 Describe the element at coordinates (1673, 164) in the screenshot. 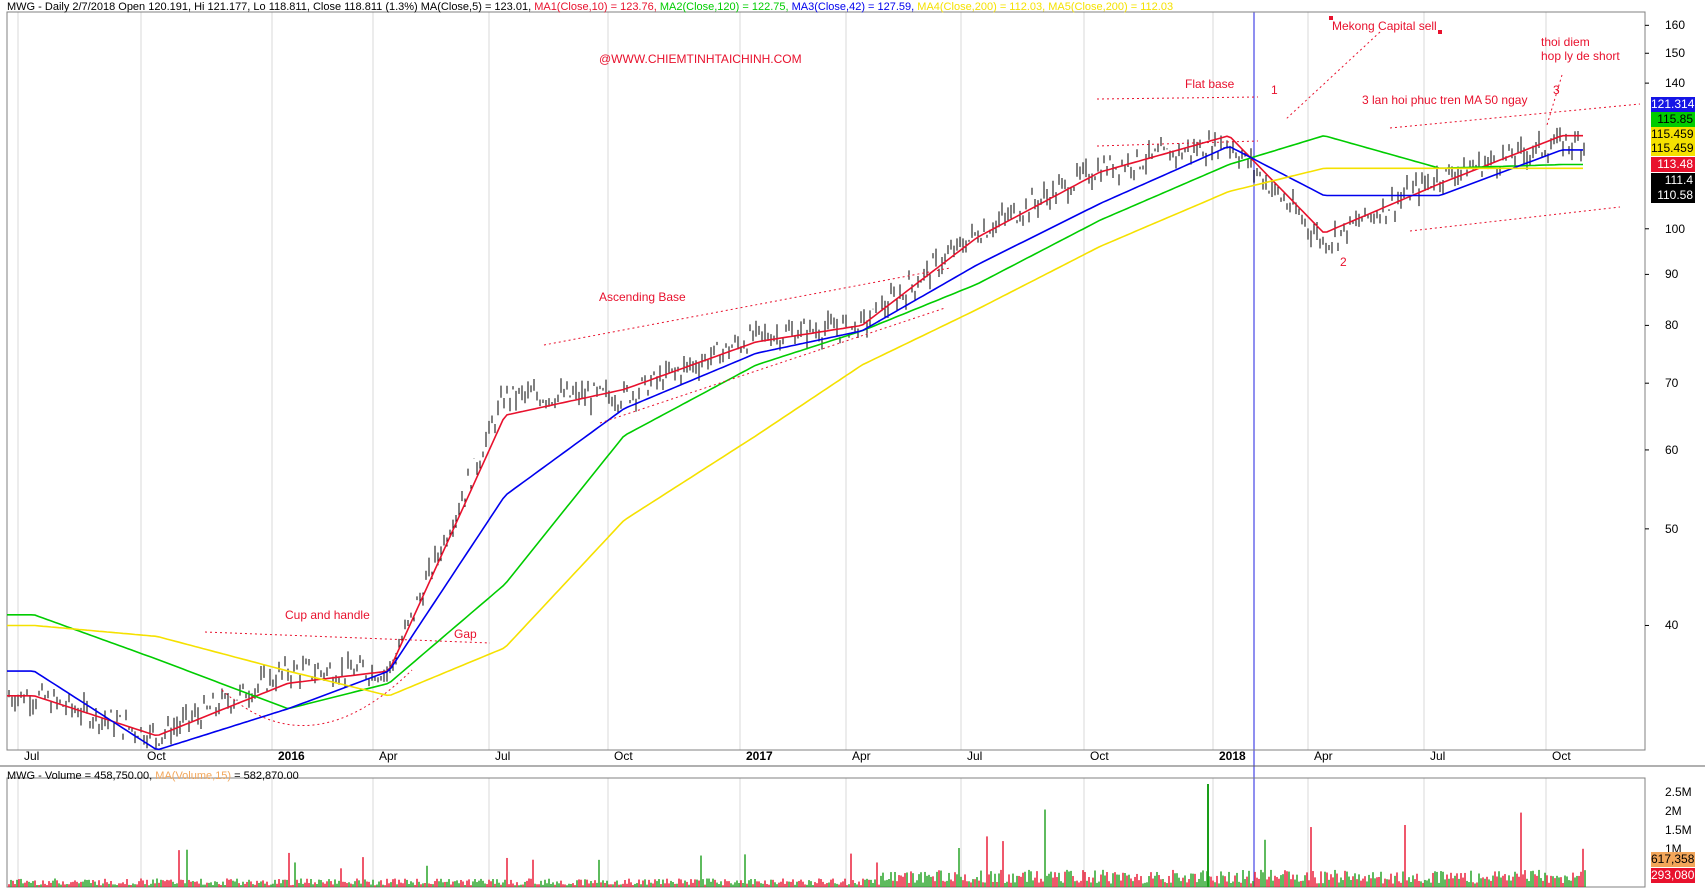

I see `price-badge: 113.48` at that location.